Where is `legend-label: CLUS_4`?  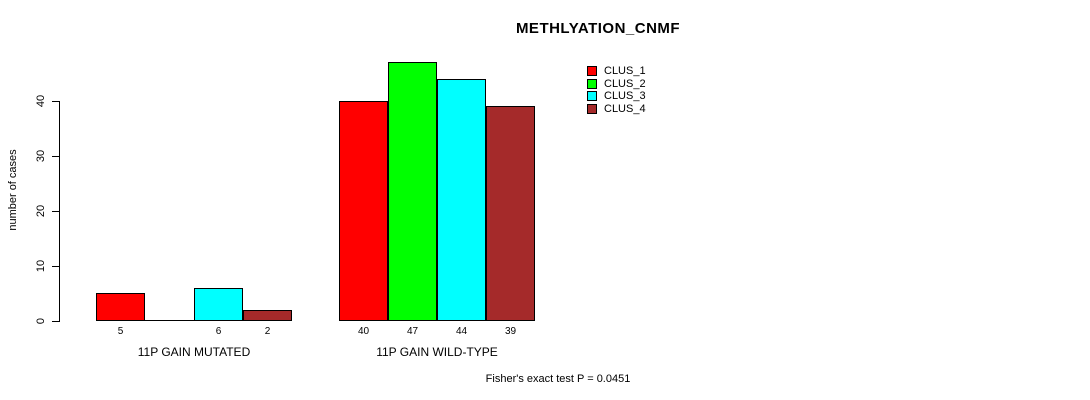 legend-label: CLUS_4 is located at coordinates (625, 108).